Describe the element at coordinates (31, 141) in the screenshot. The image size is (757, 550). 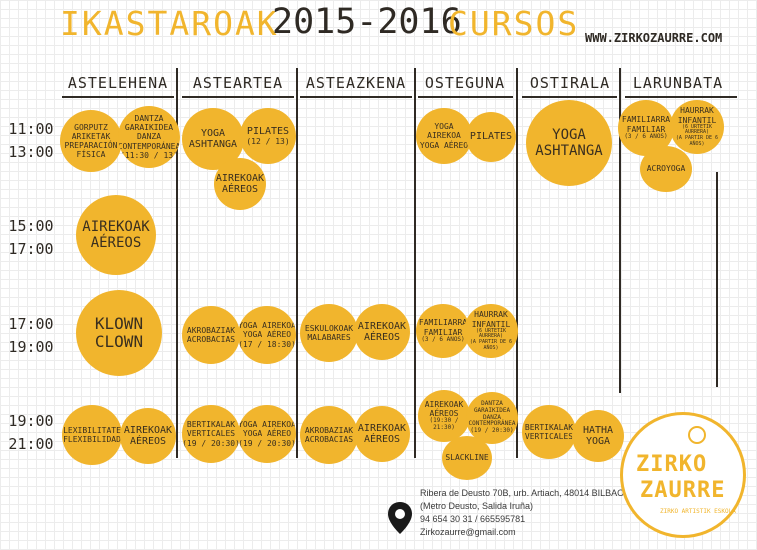
I see `time-slot-1: 11:00 13:00` at that location.